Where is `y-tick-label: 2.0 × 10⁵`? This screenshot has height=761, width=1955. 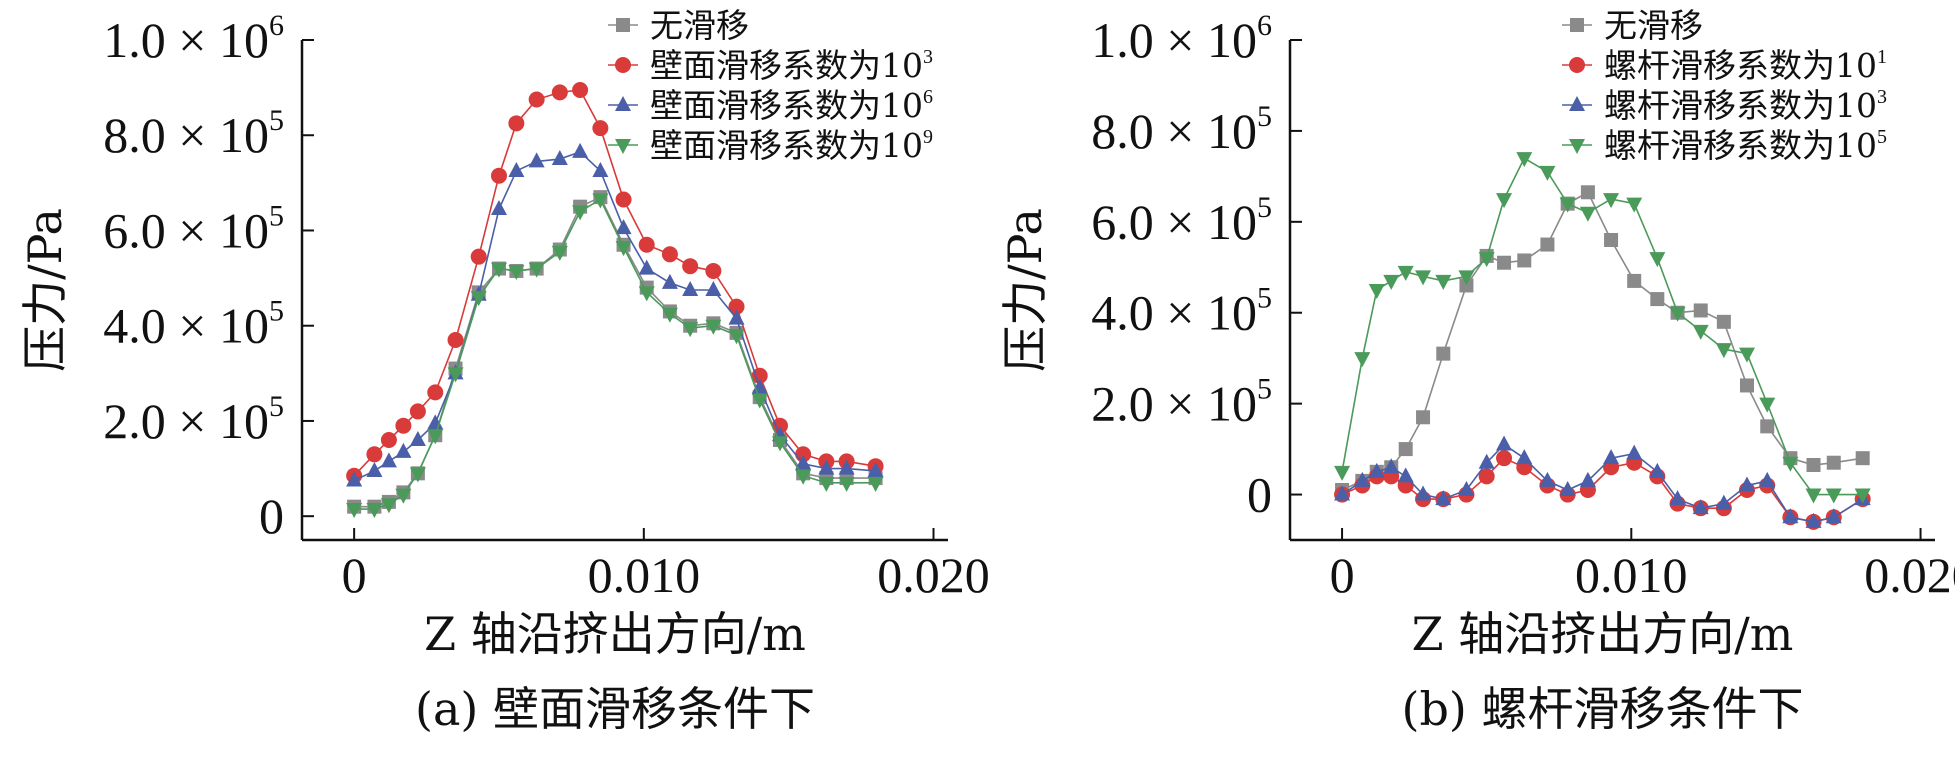
y-tick-label: 2.0 × 10⁵ is located at coordinates (193, 419).